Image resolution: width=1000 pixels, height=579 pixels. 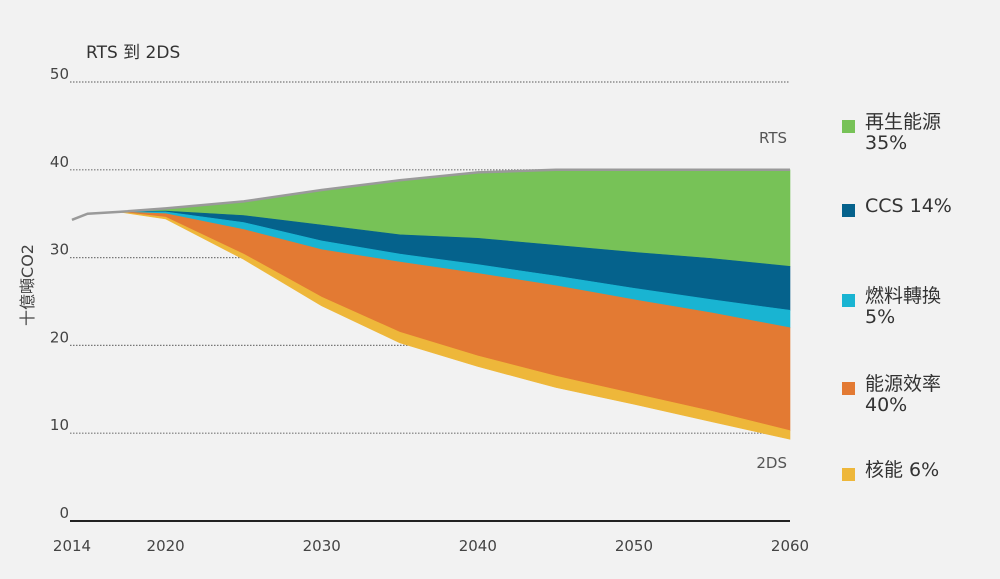 I want to click on y-tick-label-0: 0, so click(x=64, y=513).